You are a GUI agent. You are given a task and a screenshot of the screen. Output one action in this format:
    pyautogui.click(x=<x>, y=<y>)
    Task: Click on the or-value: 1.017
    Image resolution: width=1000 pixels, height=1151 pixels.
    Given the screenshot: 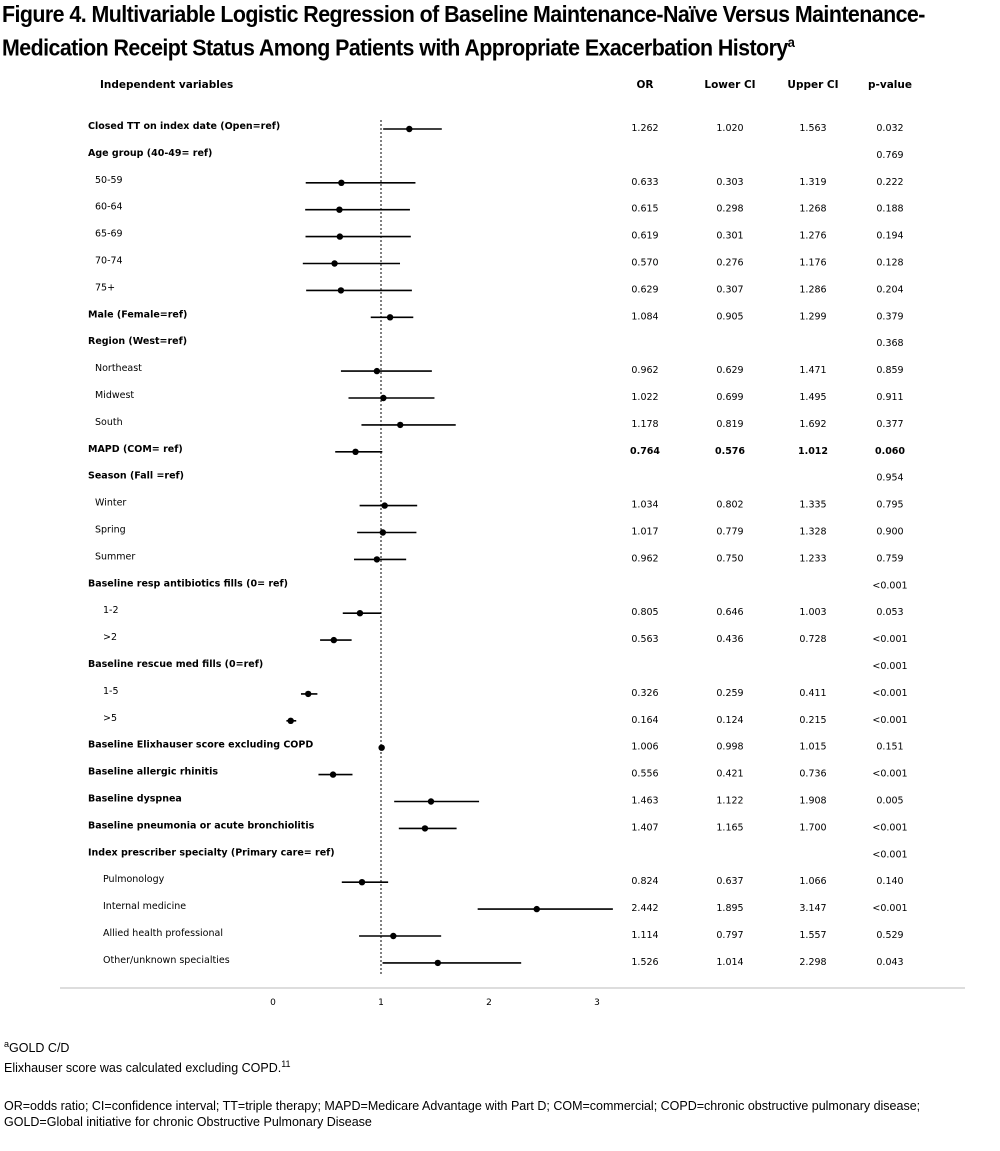 What is the action you would take?
    pyautogui.click(x=644, y=532)
    